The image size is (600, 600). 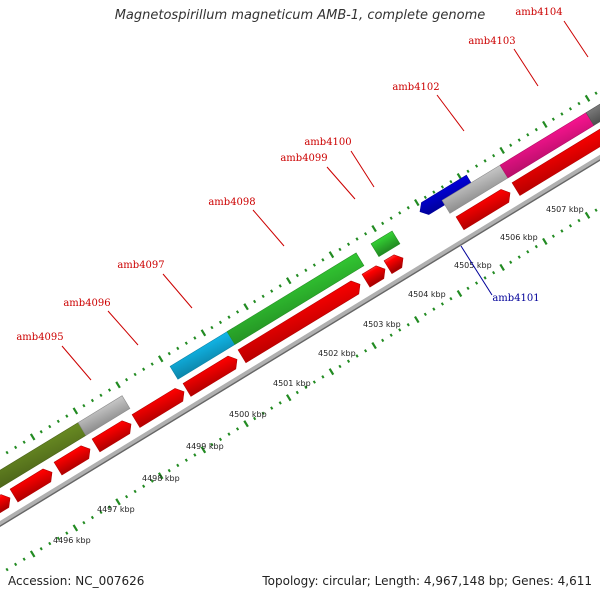 I want to click on kbp-label: 4502 kbp, so click(x=337, y=353).